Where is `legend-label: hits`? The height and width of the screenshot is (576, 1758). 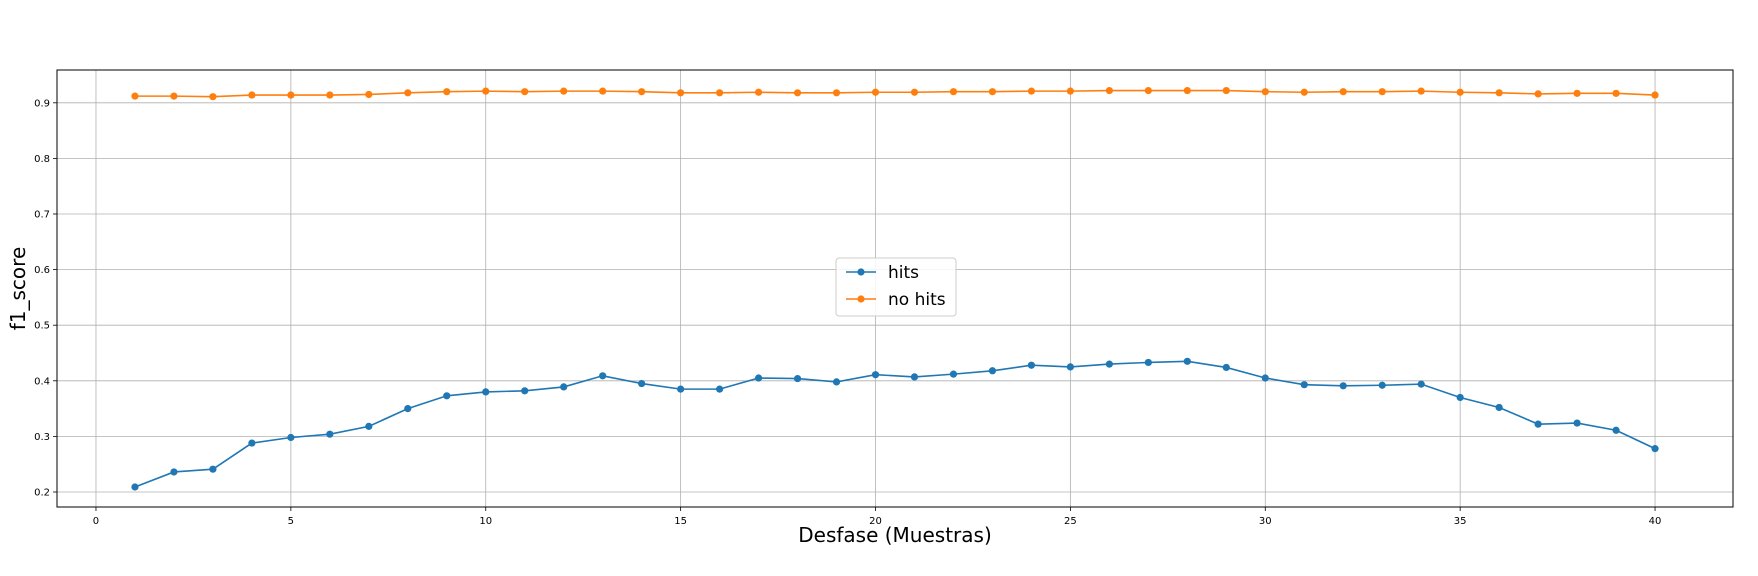 legend-label: hits is located at coordinates (903, 273).